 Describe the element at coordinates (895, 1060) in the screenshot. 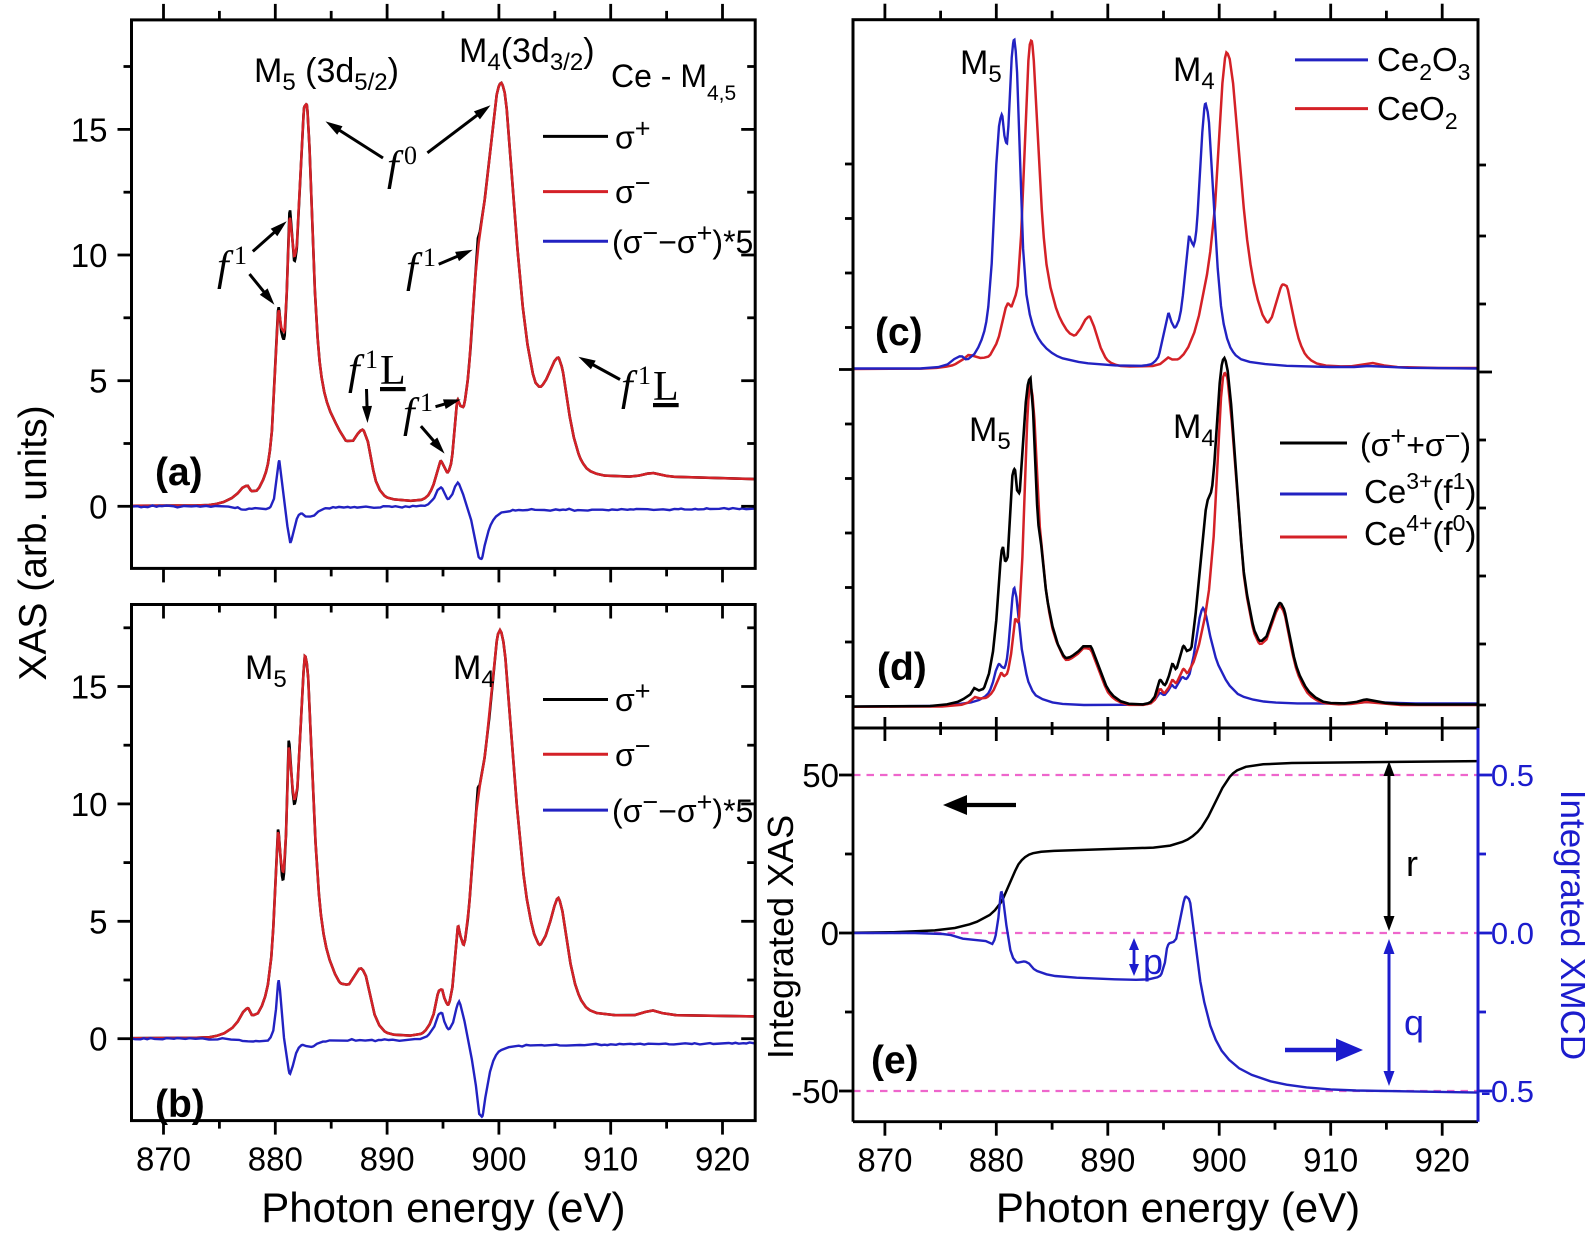

I see `svg-text: (e)` at that location.